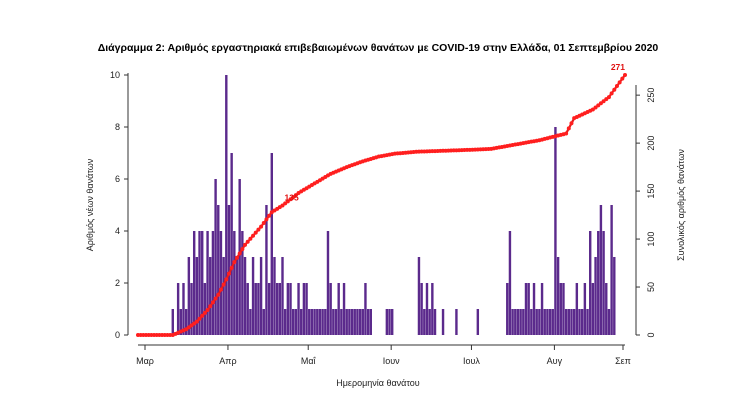  Describe the element at coordinates (651, 287) in the screenshot. I see `right-tick-label: 50` at that location.